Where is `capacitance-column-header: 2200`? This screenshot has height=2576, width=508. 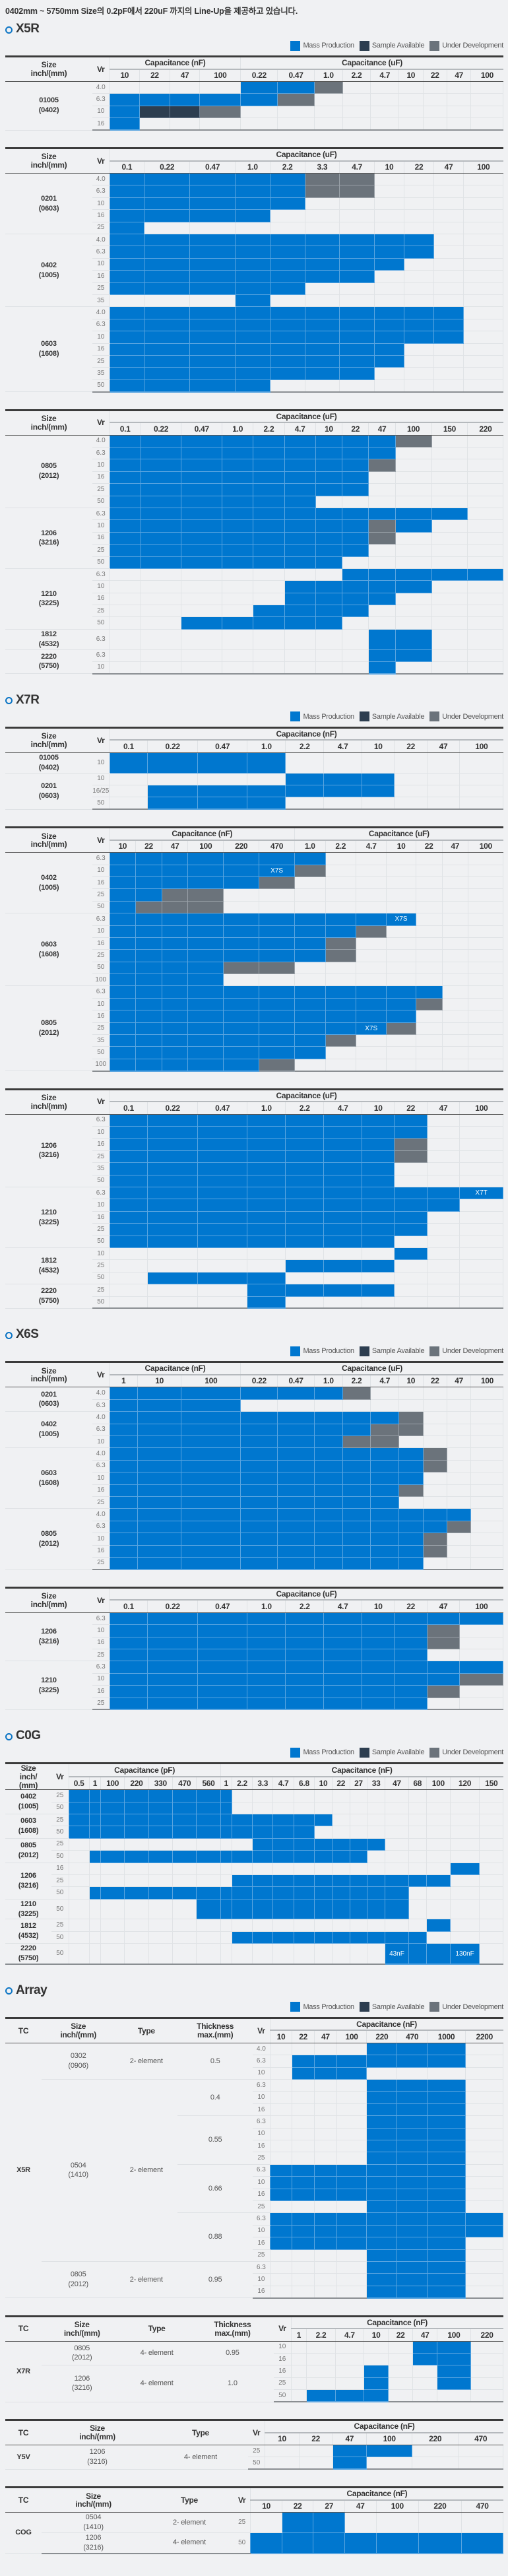
capacitance-column-header: 2200 is located at coordinates (483, 2036).